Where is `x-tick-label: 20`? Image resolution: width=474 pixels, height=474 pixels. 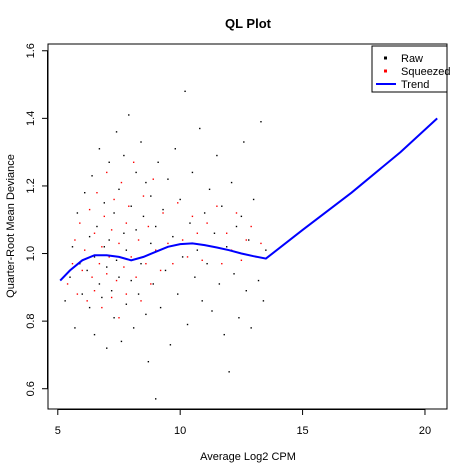 x-tick-label: 20 is located at coordinates (425, 431).